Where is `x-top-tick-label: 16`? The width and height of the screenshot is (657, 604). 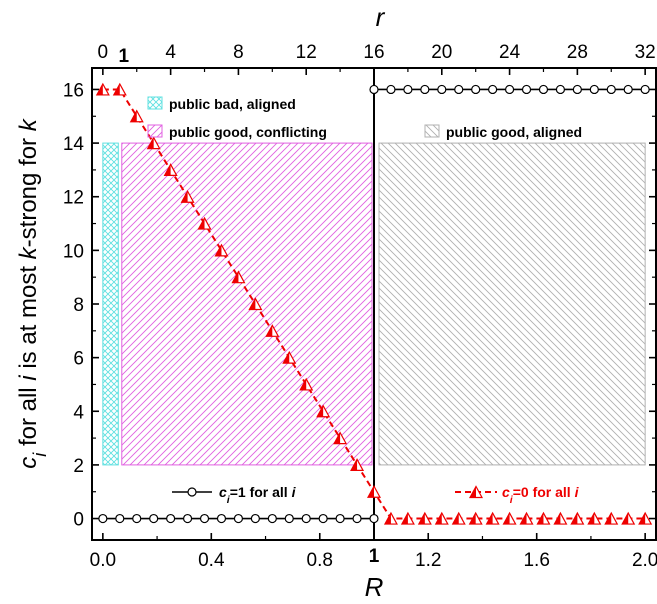 x-top-tick-label: 16 is located at coordinates (373, 52).